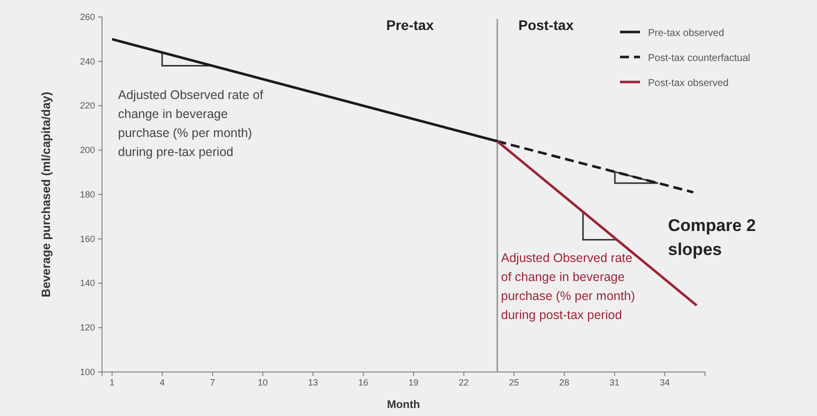 Image resolution: width=817 pixels, height=416 pixels. I want to click on x-tick-label: 10, so click(263, 382).